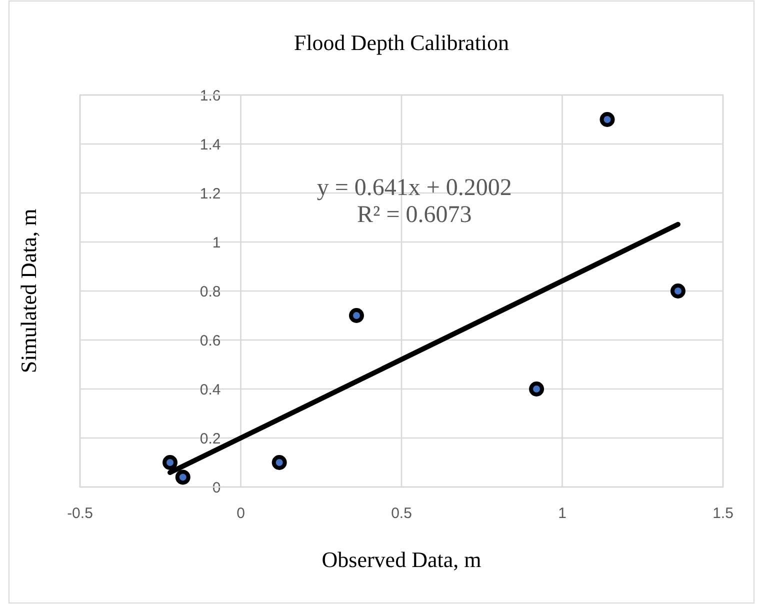 Image resolution: width=757 pixels, height=605 pixels. Describe the element at coordinates (414, 215) in the screenshot. I see `annotation: R² = 0.6073` at that location.